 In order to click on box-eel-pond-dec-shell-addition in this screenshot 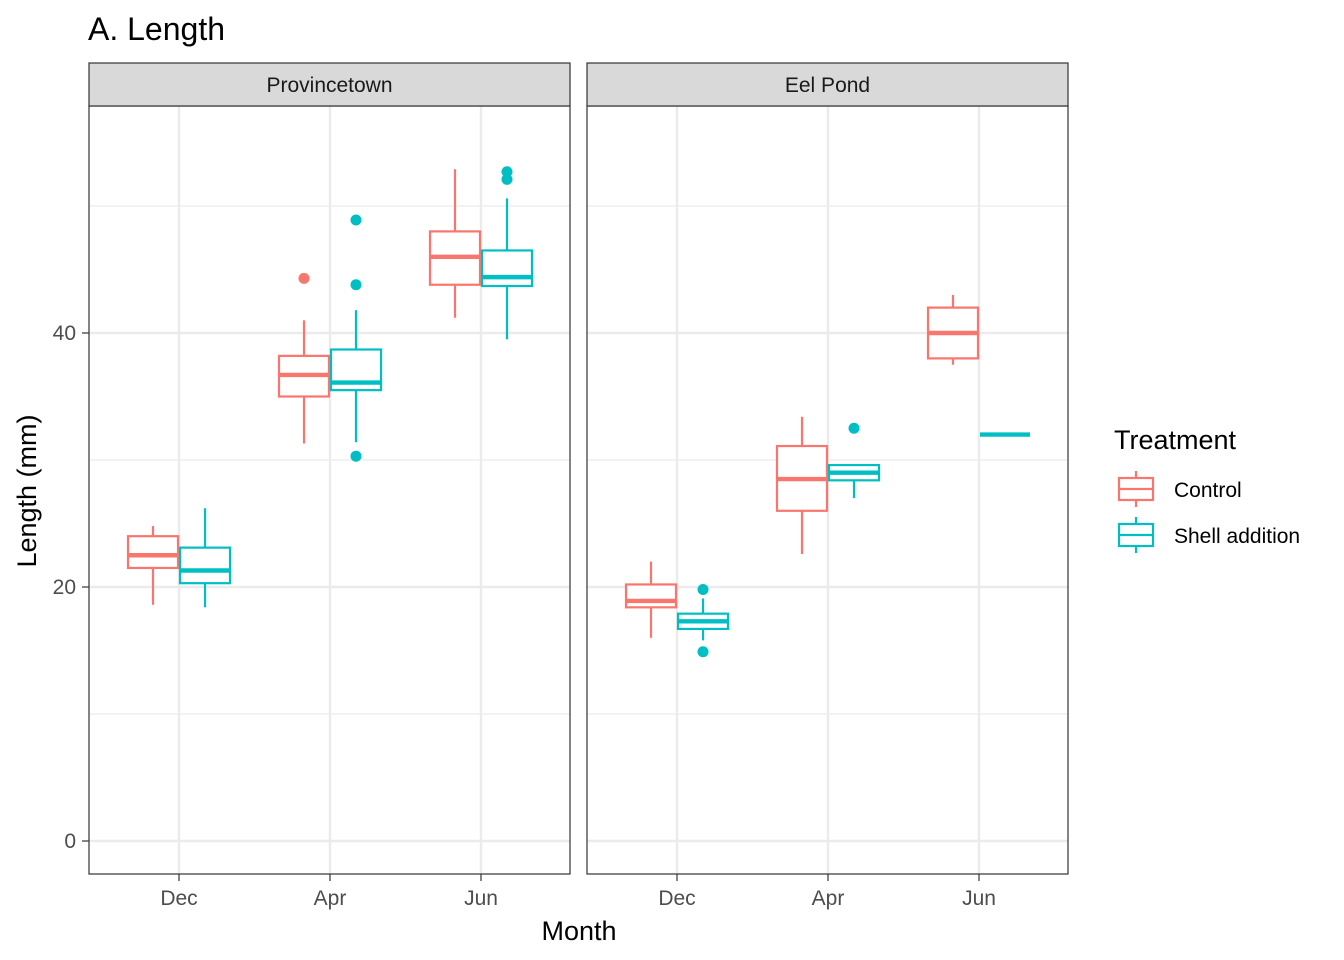, I will do `click(703, 621)`.